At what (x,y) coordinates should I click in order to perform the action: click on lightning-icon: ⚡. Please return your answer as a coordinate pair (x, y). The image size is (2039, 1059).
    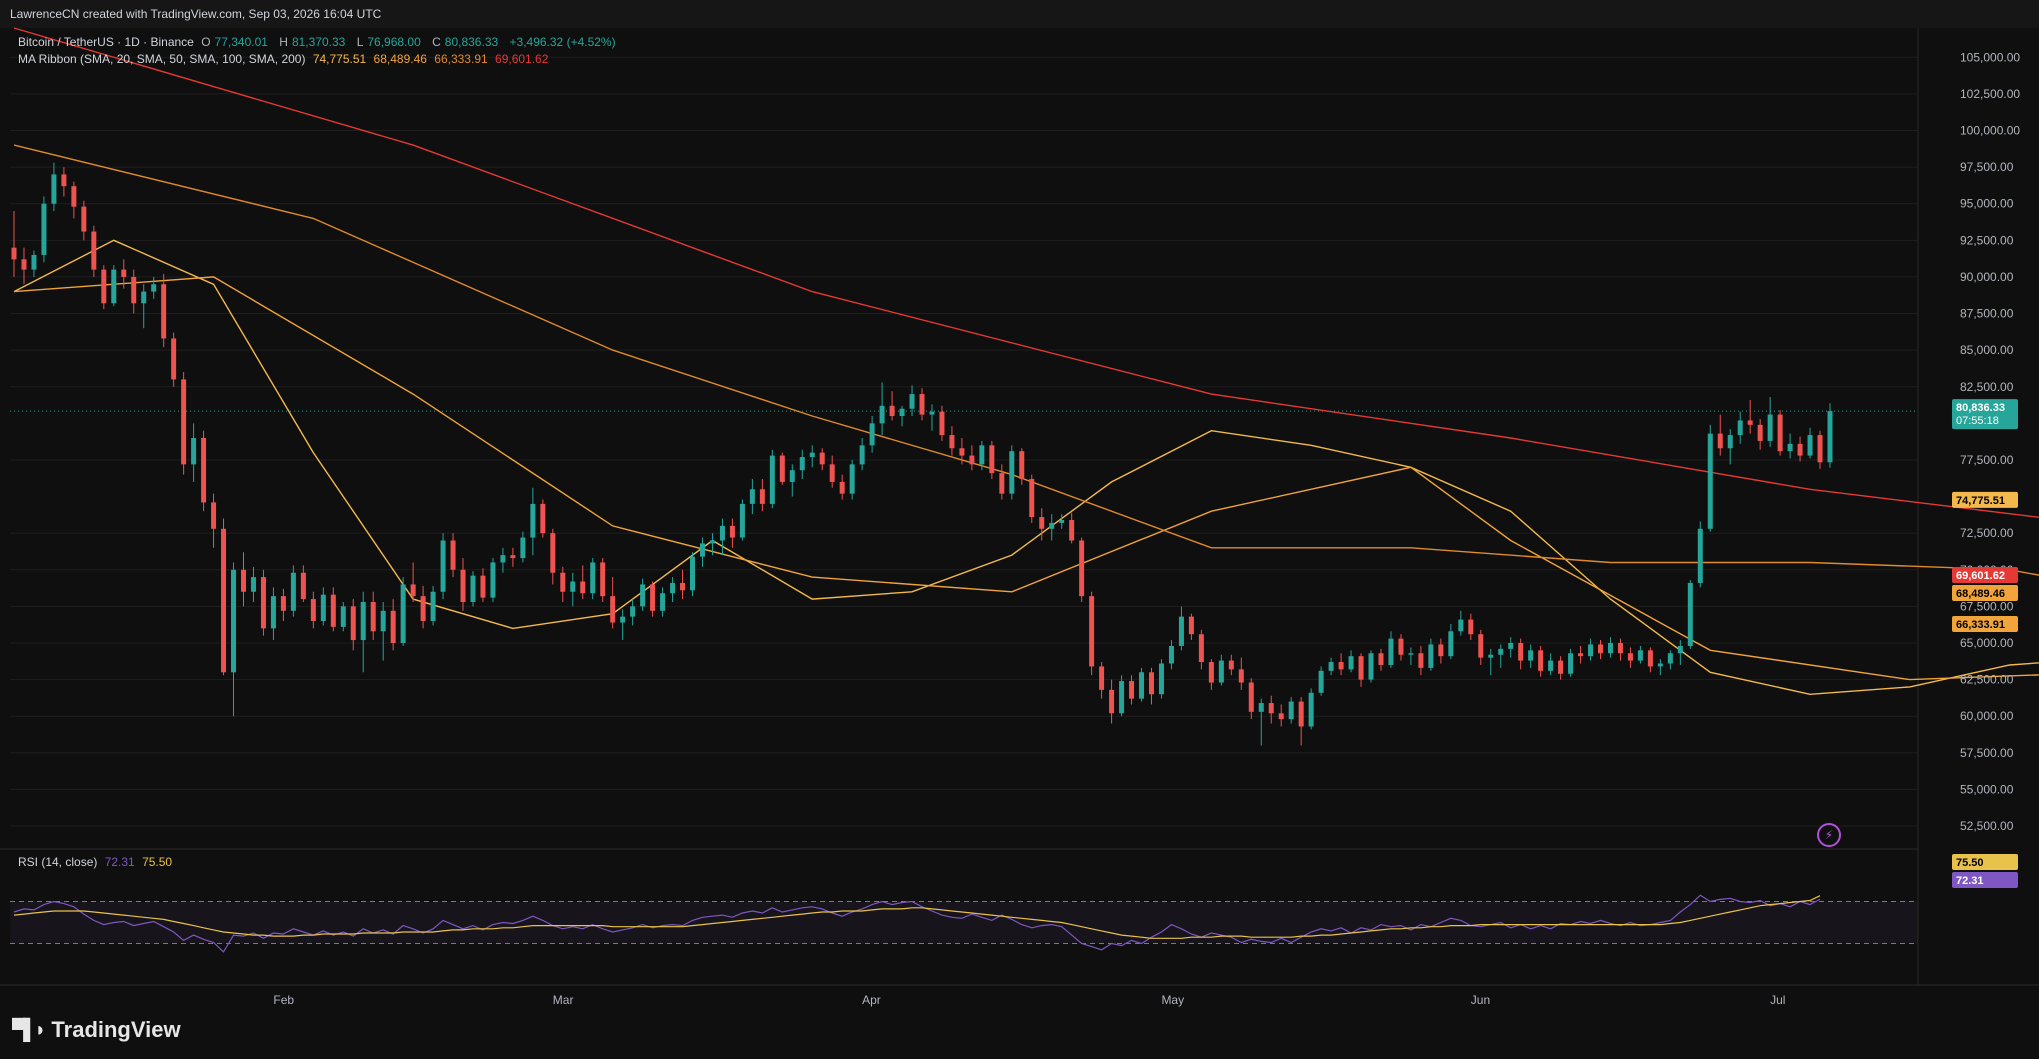
    Looking at the image, I should click on (1829, 835).